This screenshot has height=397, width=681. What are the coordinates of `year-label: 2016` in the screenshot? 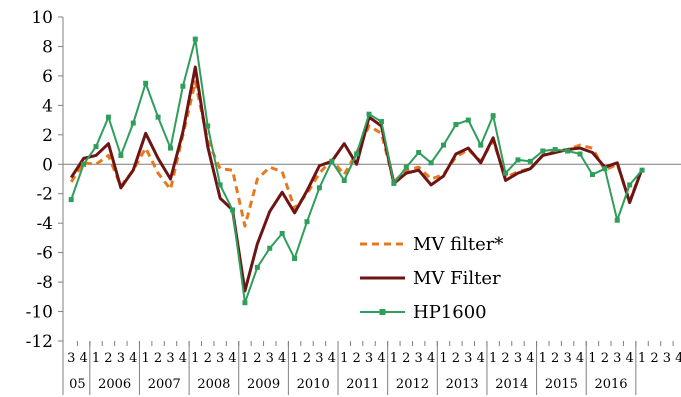 It's located at (610, 384).